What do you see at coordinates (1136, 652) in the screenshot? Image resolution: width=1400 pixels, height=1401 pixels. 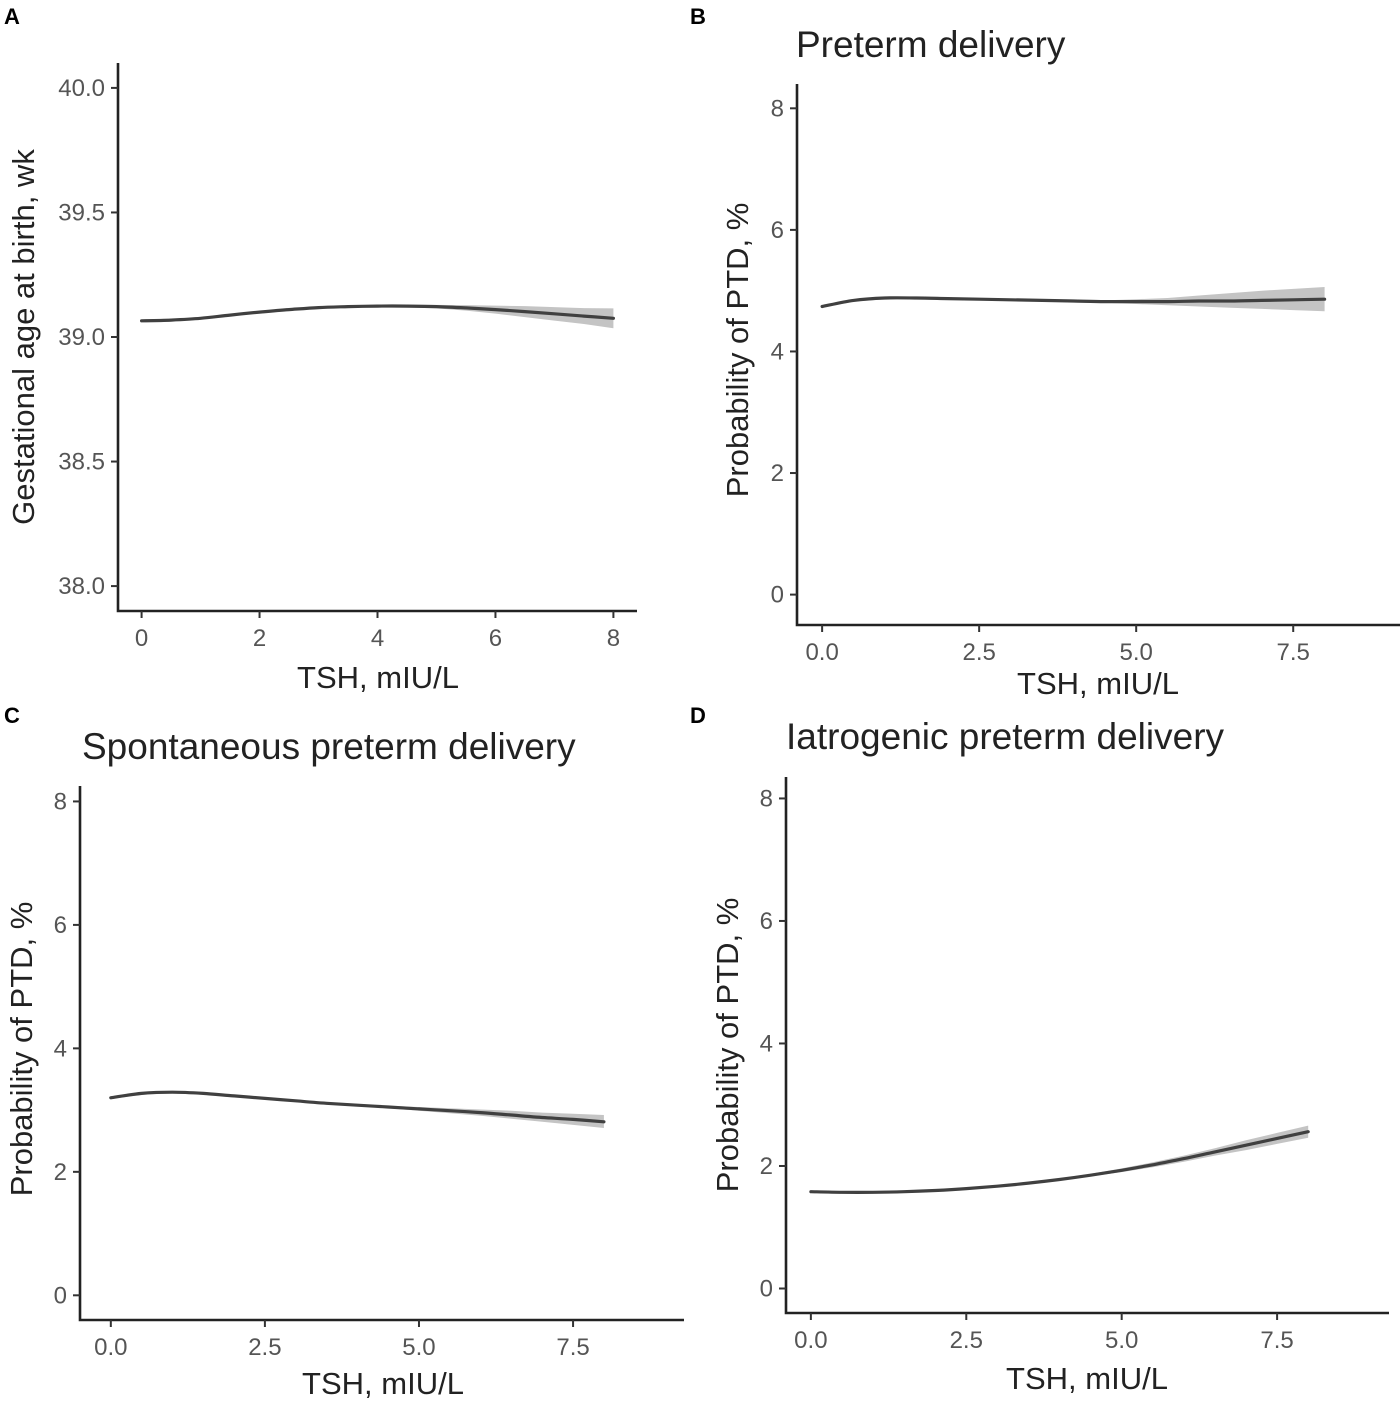 I see `panel-b-x-tick-label: 5.0` at bounding box center [1136, 652].